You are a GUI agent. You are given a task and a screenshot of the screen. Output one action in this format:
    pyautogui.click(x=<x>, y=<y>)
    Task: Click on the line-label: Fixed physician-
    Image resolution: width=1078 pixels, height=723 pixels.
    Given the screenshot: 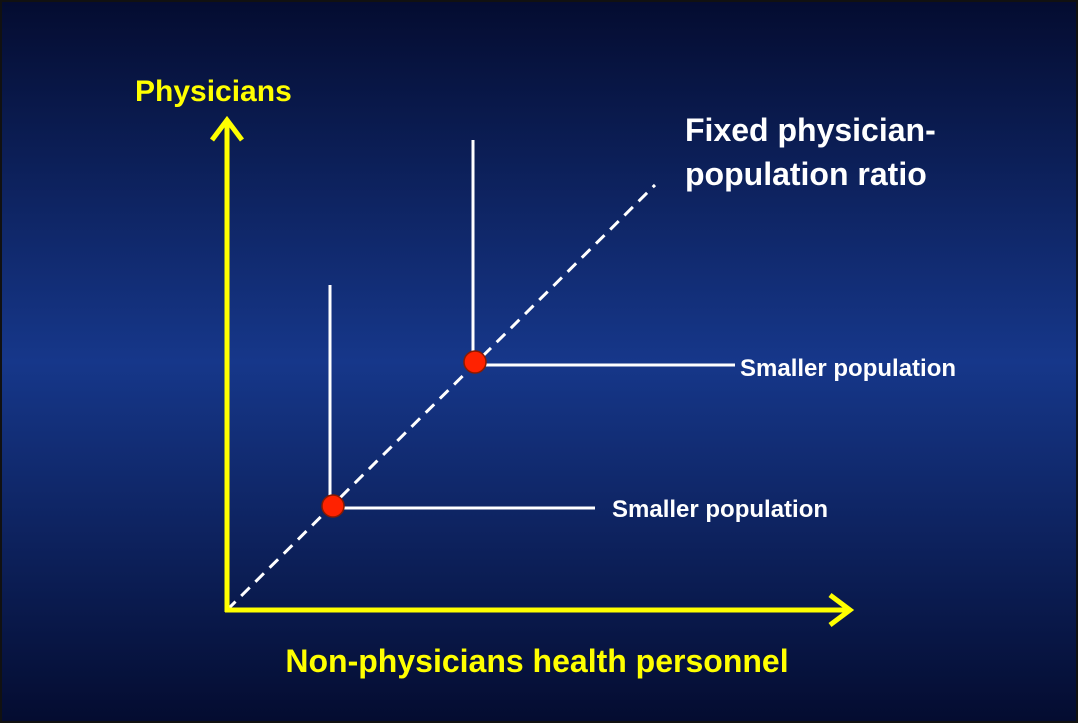 What is the action you would take?
    pyautogui.click(x=810, y=130)
    